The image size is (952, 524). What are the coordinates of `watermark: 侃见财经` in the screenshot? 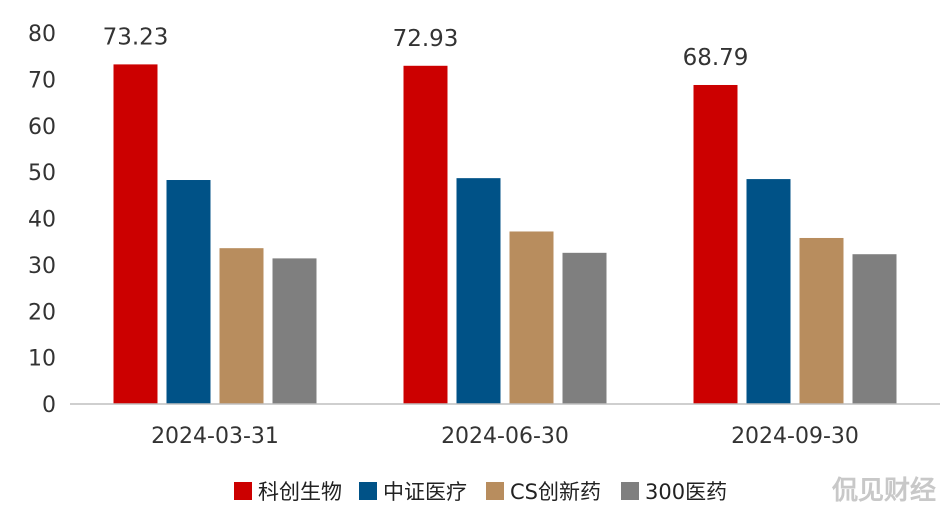 It's located at (883, 490).